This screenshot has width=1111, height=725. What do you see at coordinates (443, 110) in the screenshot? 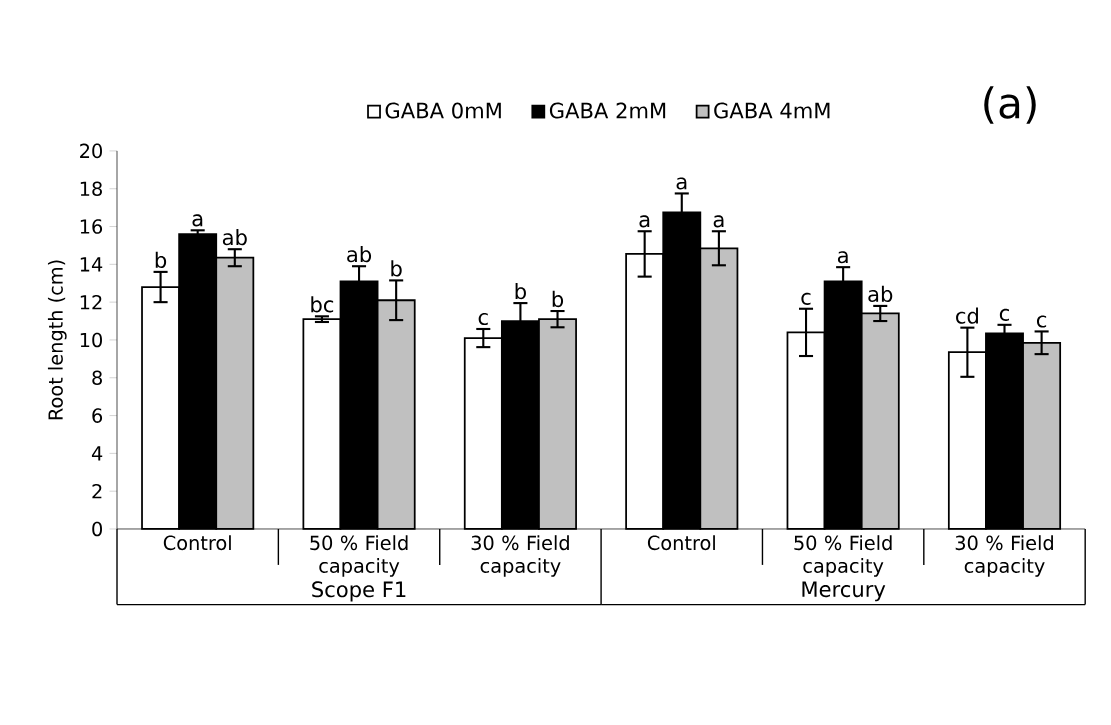
I see `legend-label: GABA 0mM` at bounding box center [443, 110].